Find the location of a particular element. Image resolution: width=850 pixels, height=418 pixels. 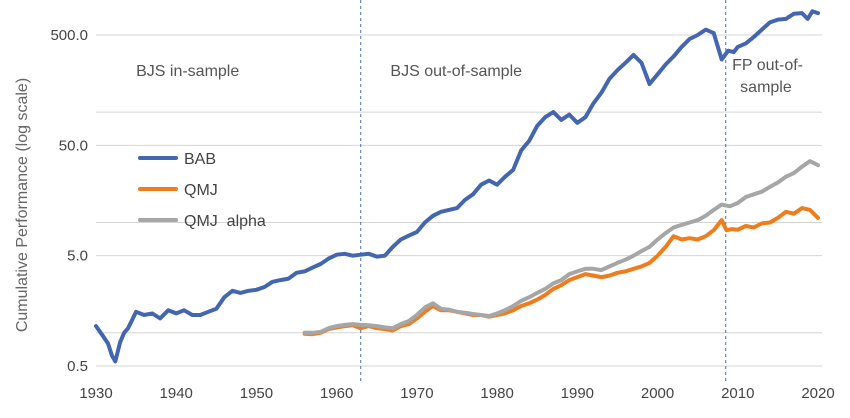

y-tick-label: 500.0 is located at coordinates (69, 35).